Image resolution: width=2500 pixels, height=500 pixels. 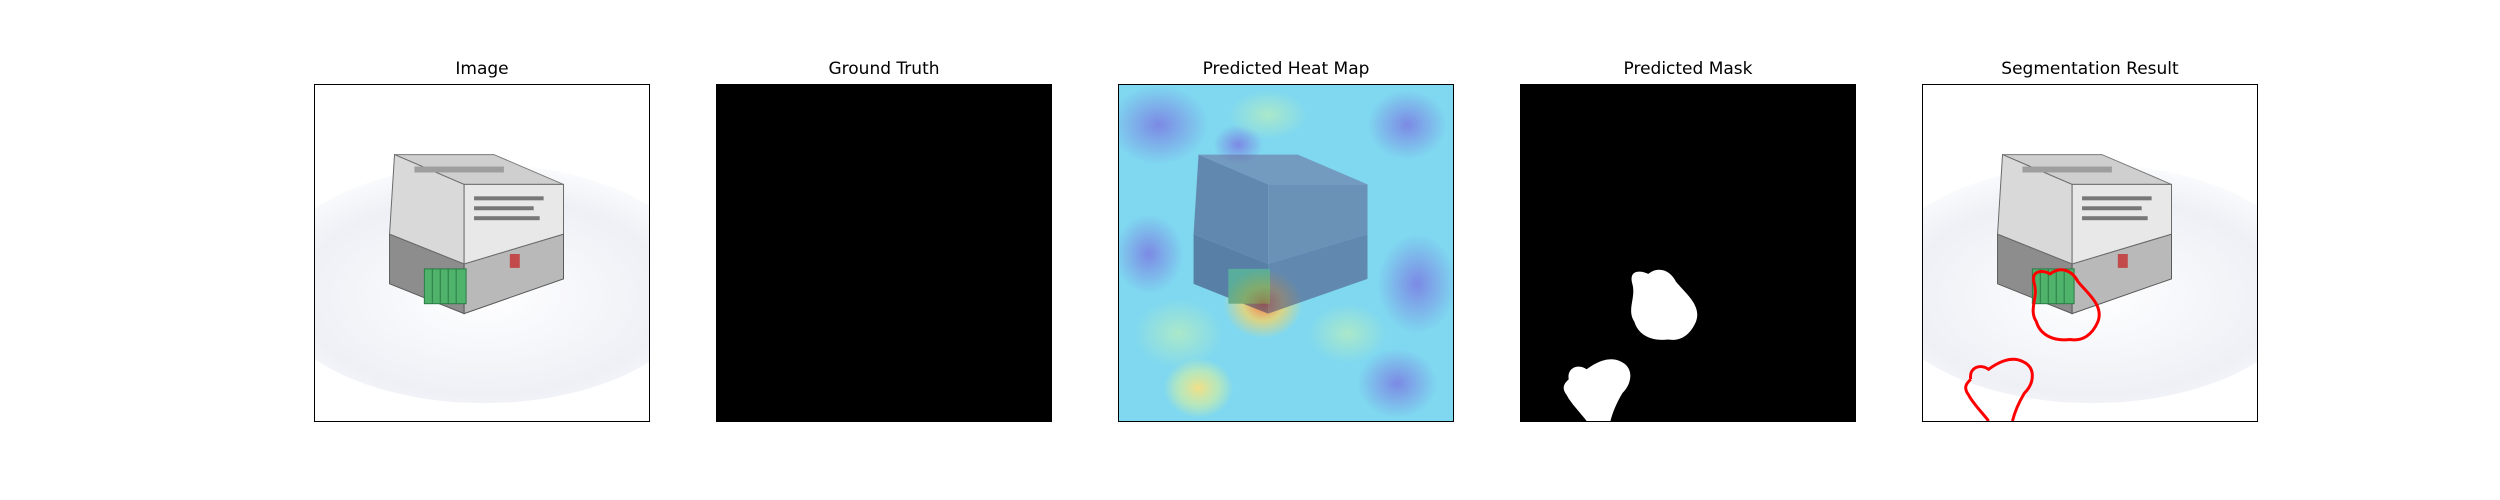 I want to click on mask-blob-upper, so click(x=1664, y=304).